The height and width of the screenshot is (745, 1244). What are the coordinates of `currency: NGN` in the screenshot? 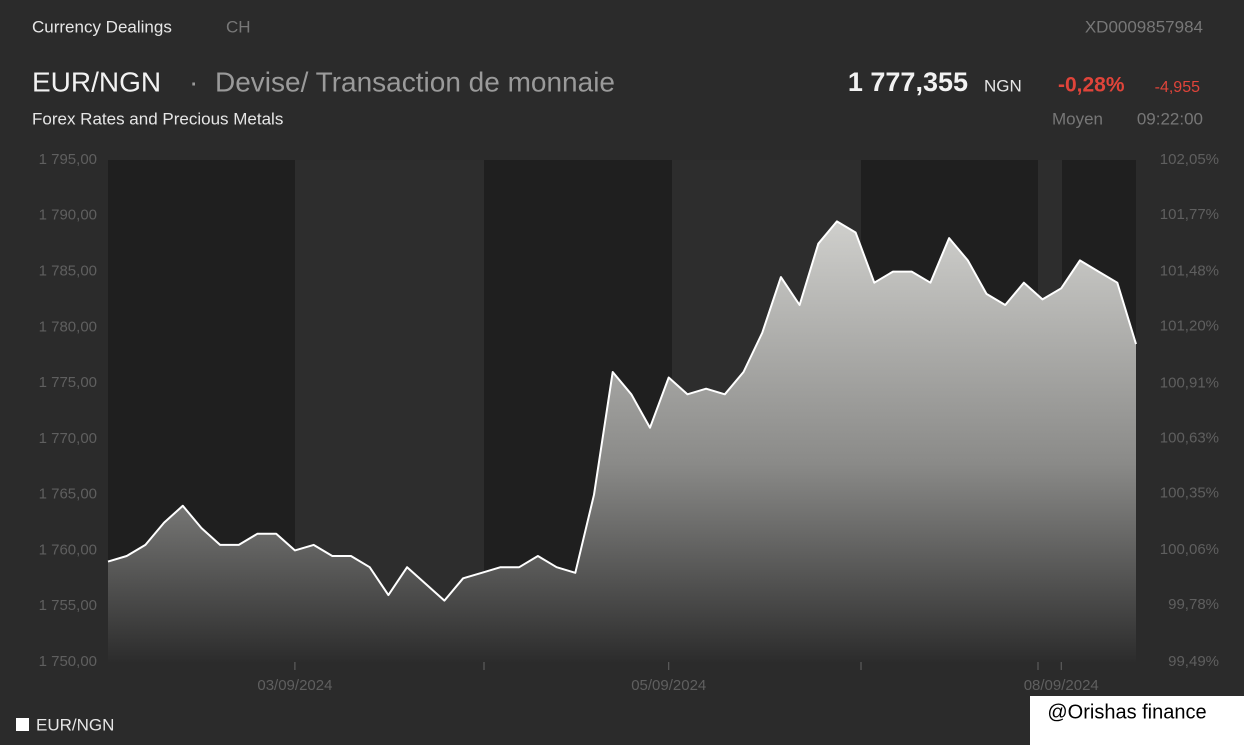 It's located at (1003, 85).